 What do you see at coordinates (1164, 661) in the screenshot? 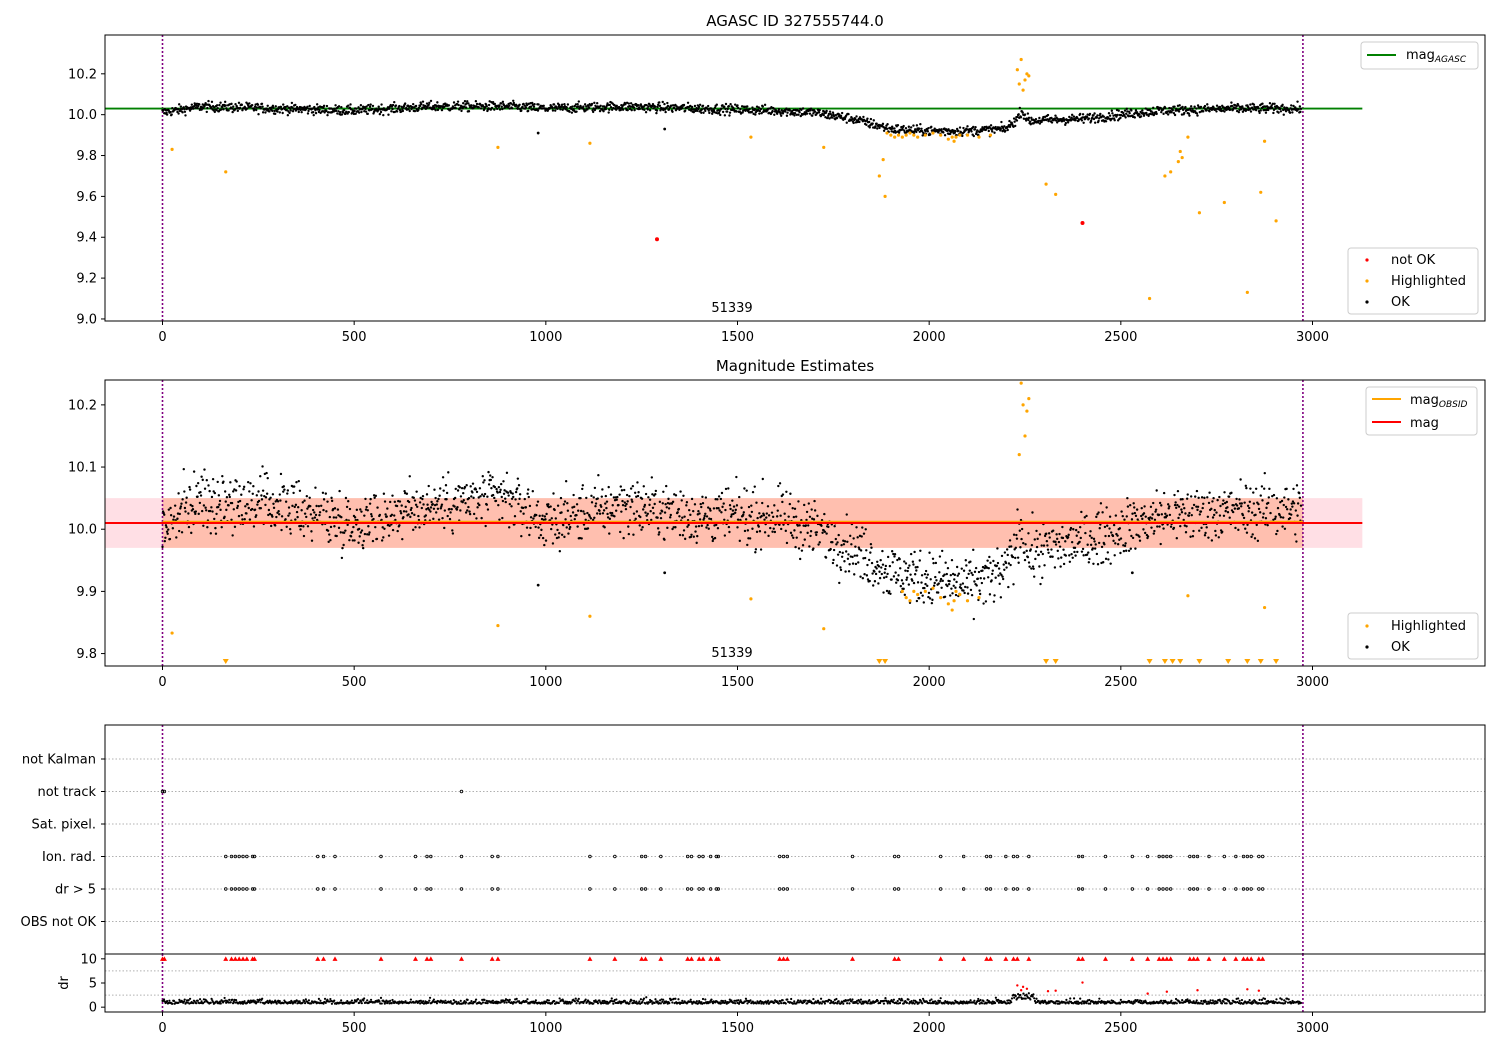
I see `out-of-range-marker` at bounding box center [1164, 661].